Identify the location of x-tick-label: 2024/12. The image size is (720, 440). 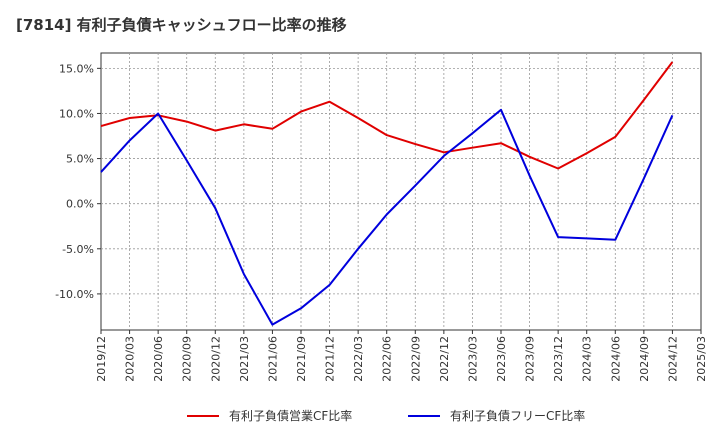
(672, 359).